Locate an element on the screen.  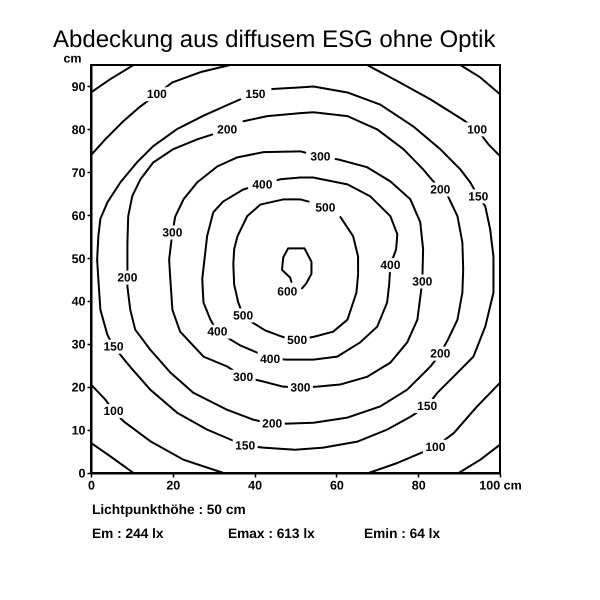
annotation: 200 is located at coordinates (227, 129).